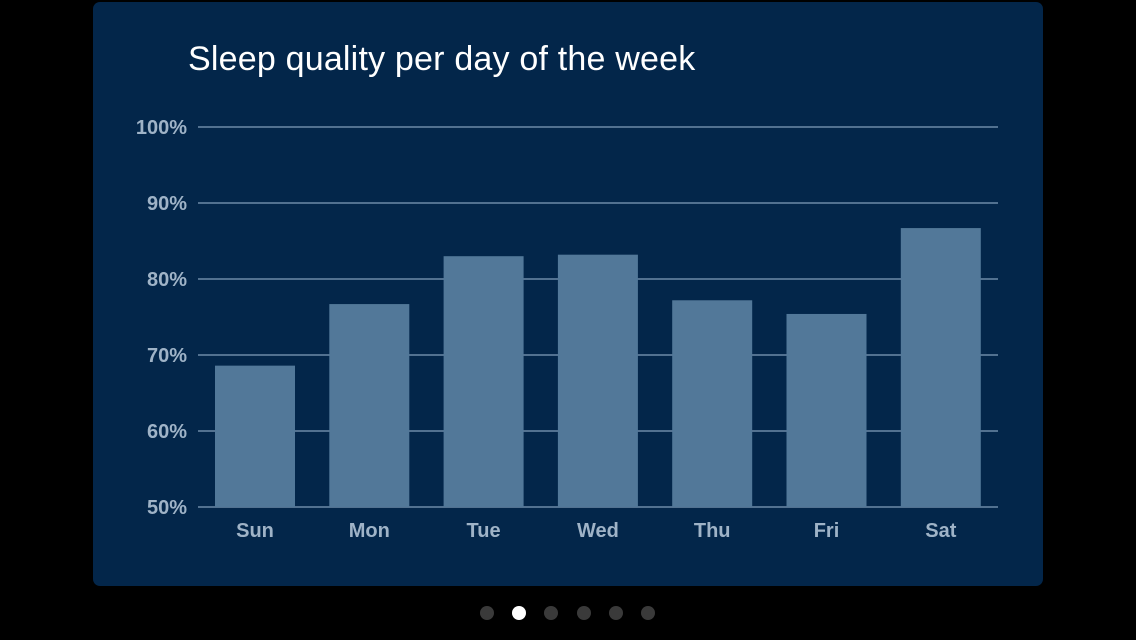  I want to click on bar-thu, so click(712, 403).